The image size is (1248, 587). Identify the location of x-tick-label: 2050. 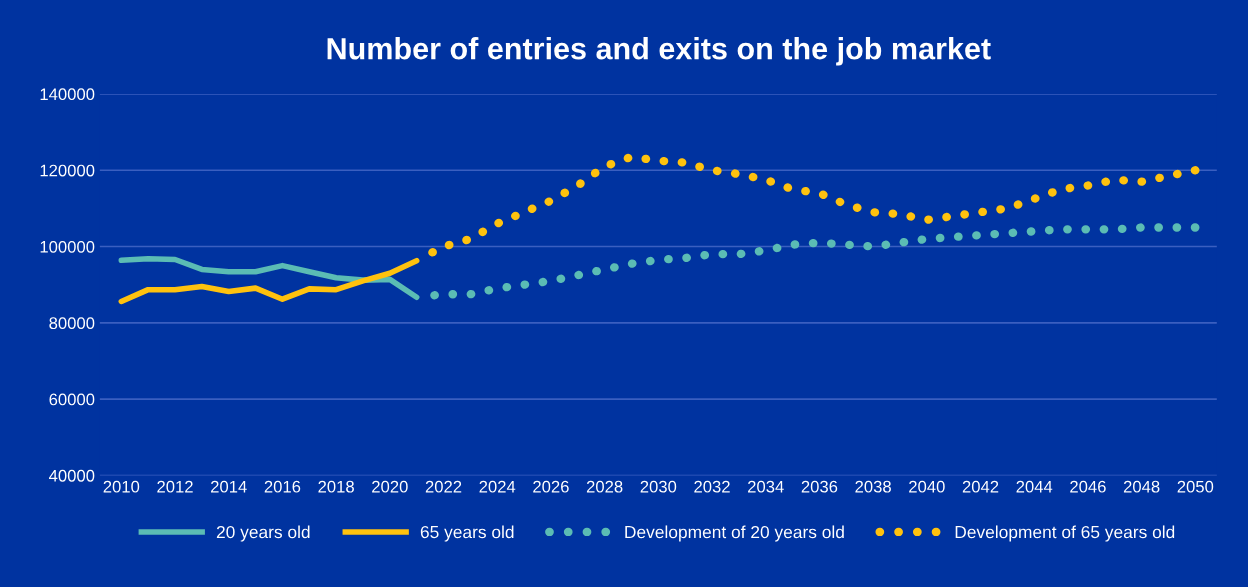
(1195, 486).